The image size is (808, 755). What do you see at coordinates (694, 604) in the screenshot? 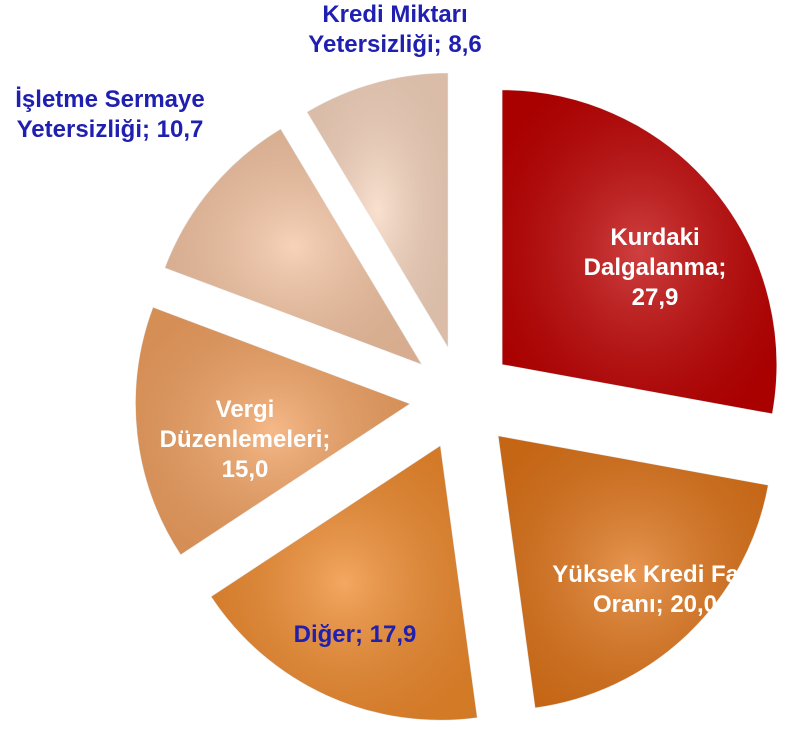
I see `value-label: 20,0` at bounding box center [694, 604].